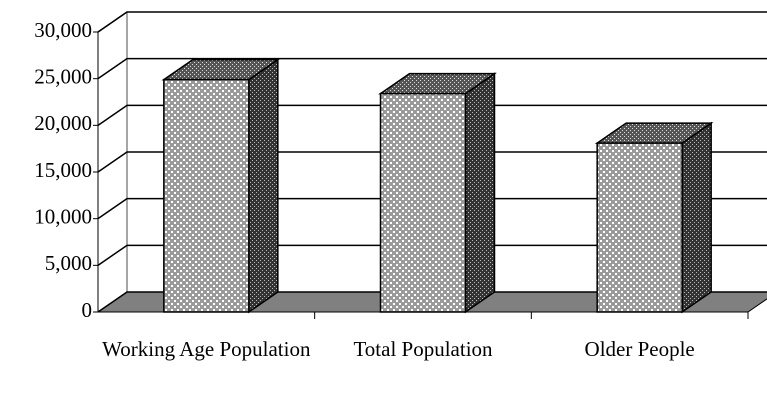  I want to click on y-tick-label: 25,000, so click(63, 76).